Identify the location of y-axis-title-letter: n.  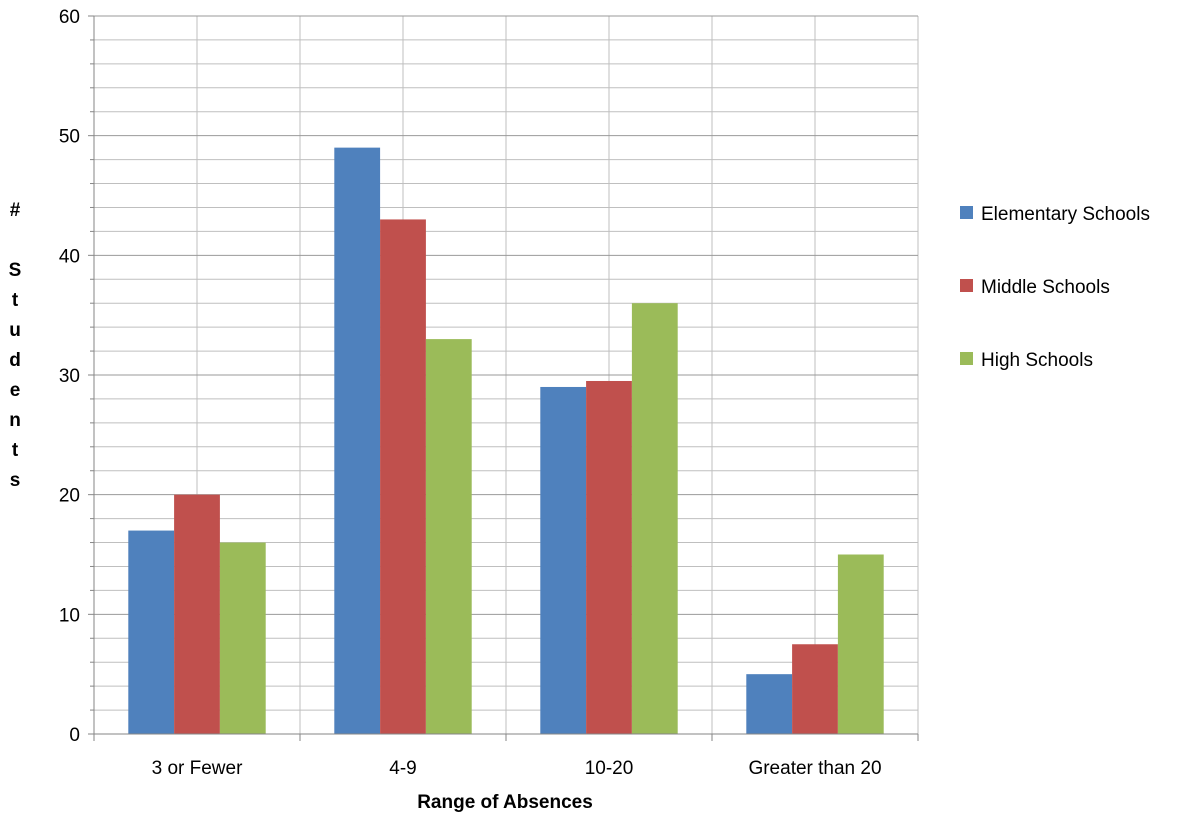
(15, 420).